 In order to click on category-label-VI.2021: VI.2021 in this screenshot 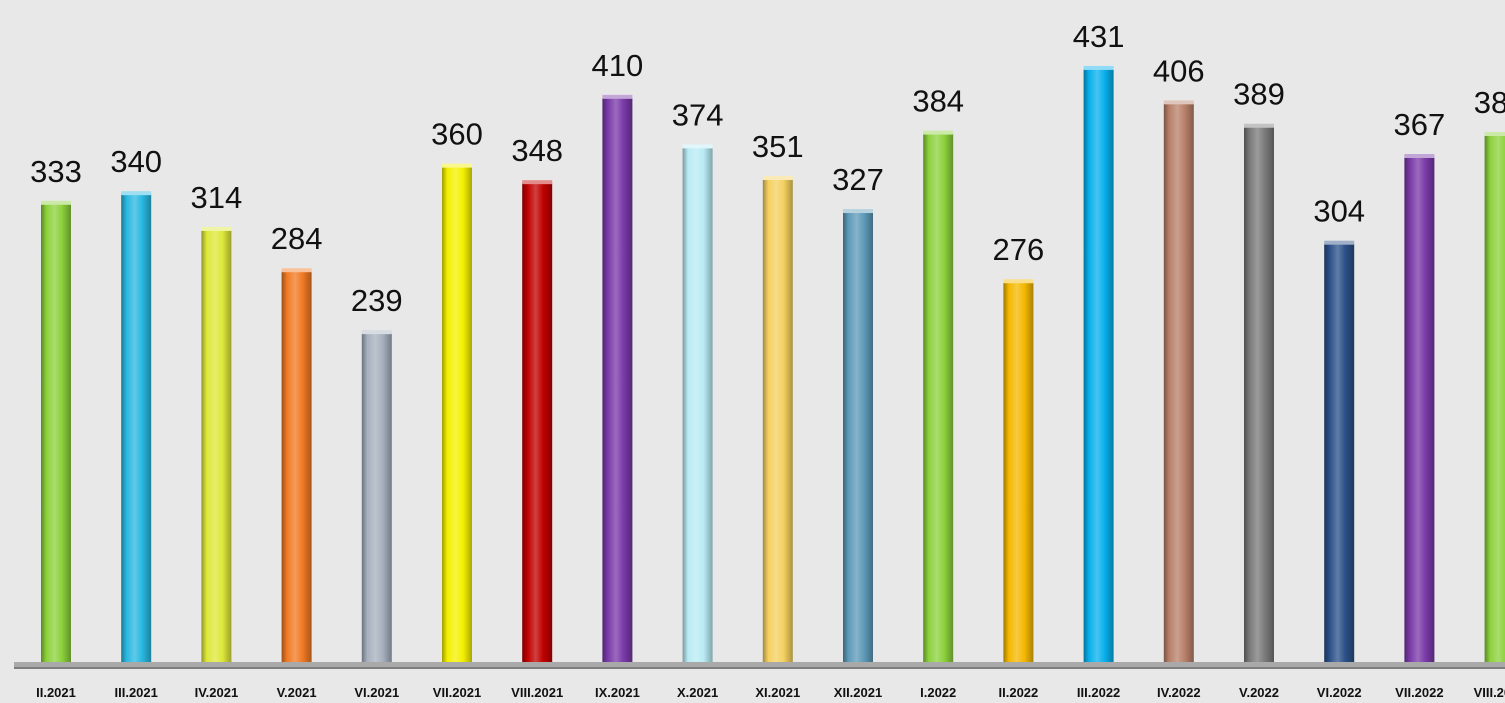, I will do `click(376, 692)`.